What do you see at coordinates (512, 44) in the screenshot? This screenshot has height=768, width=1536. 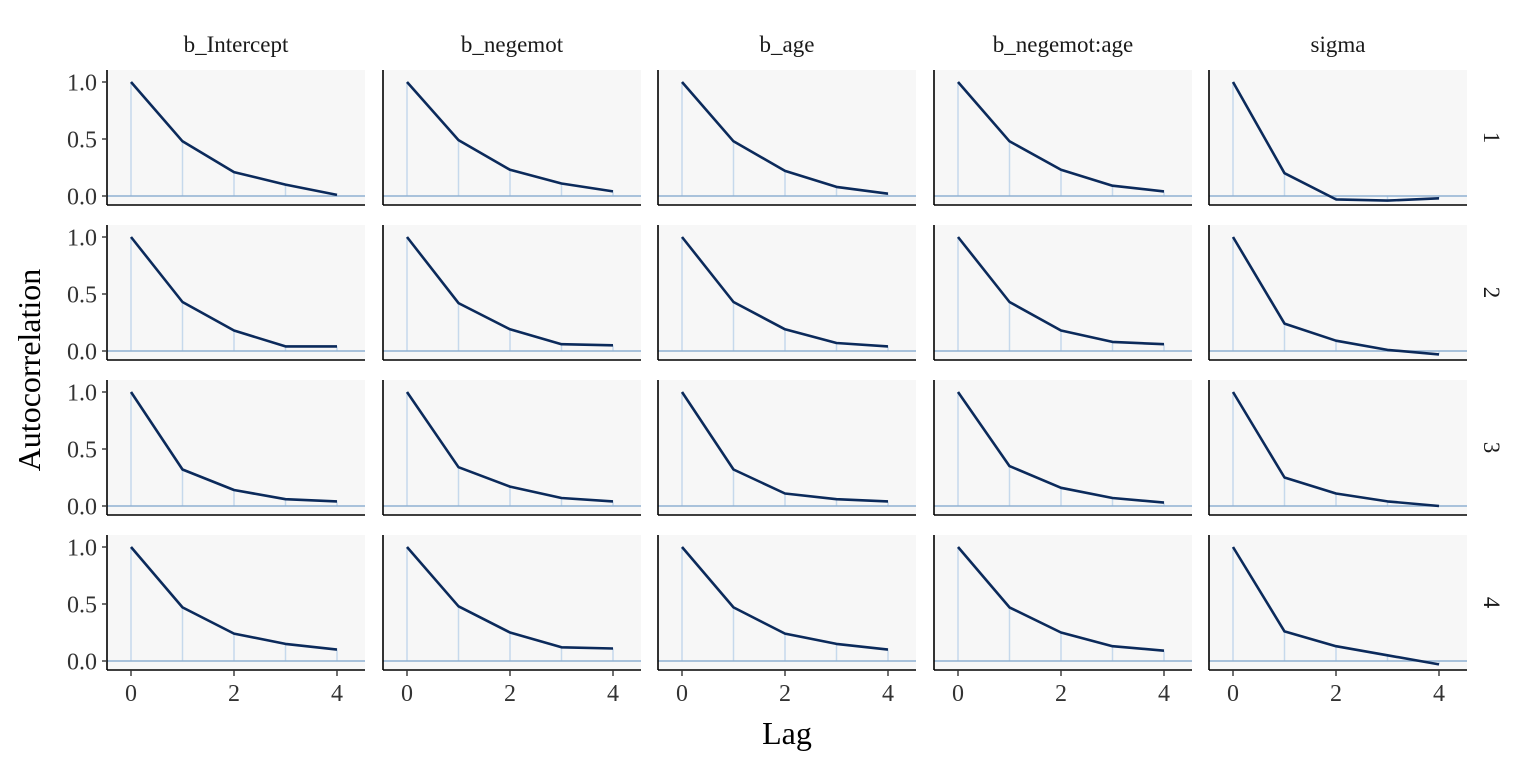 I see `column-strip-b-negemot: b_negemot` at bounding box center [512, 44].